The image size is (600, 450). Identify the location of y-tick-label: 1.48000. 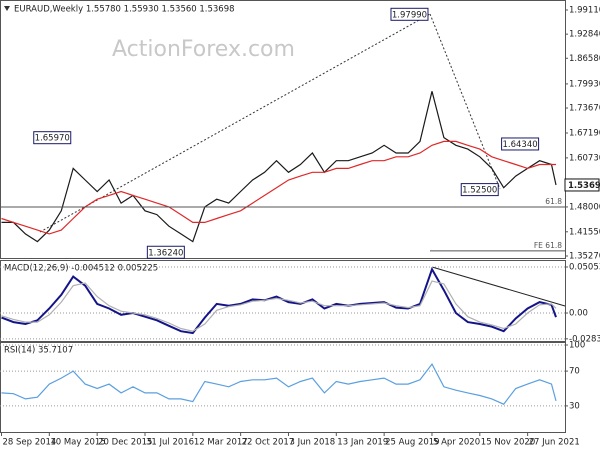
(584, 207).